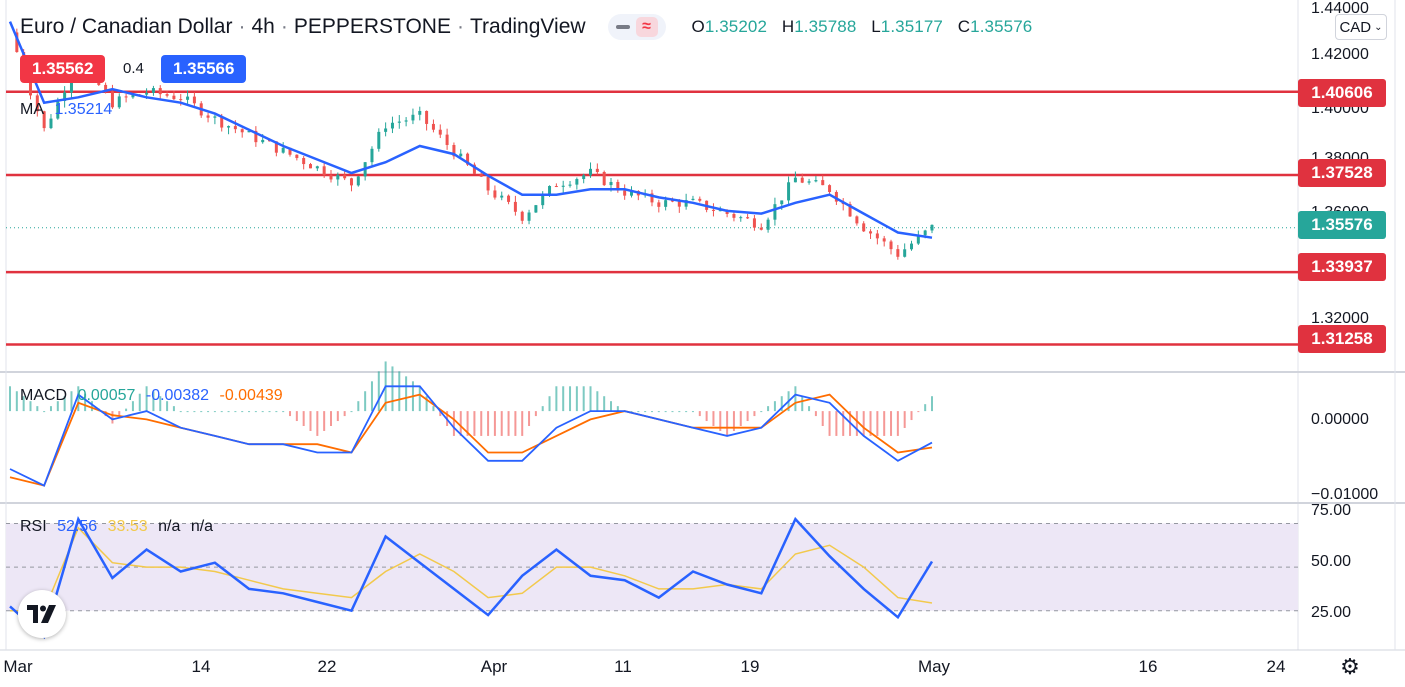 The image size is (1405, 687). I want to click on macd-hist-value: 0.00057, so click(106, 395).